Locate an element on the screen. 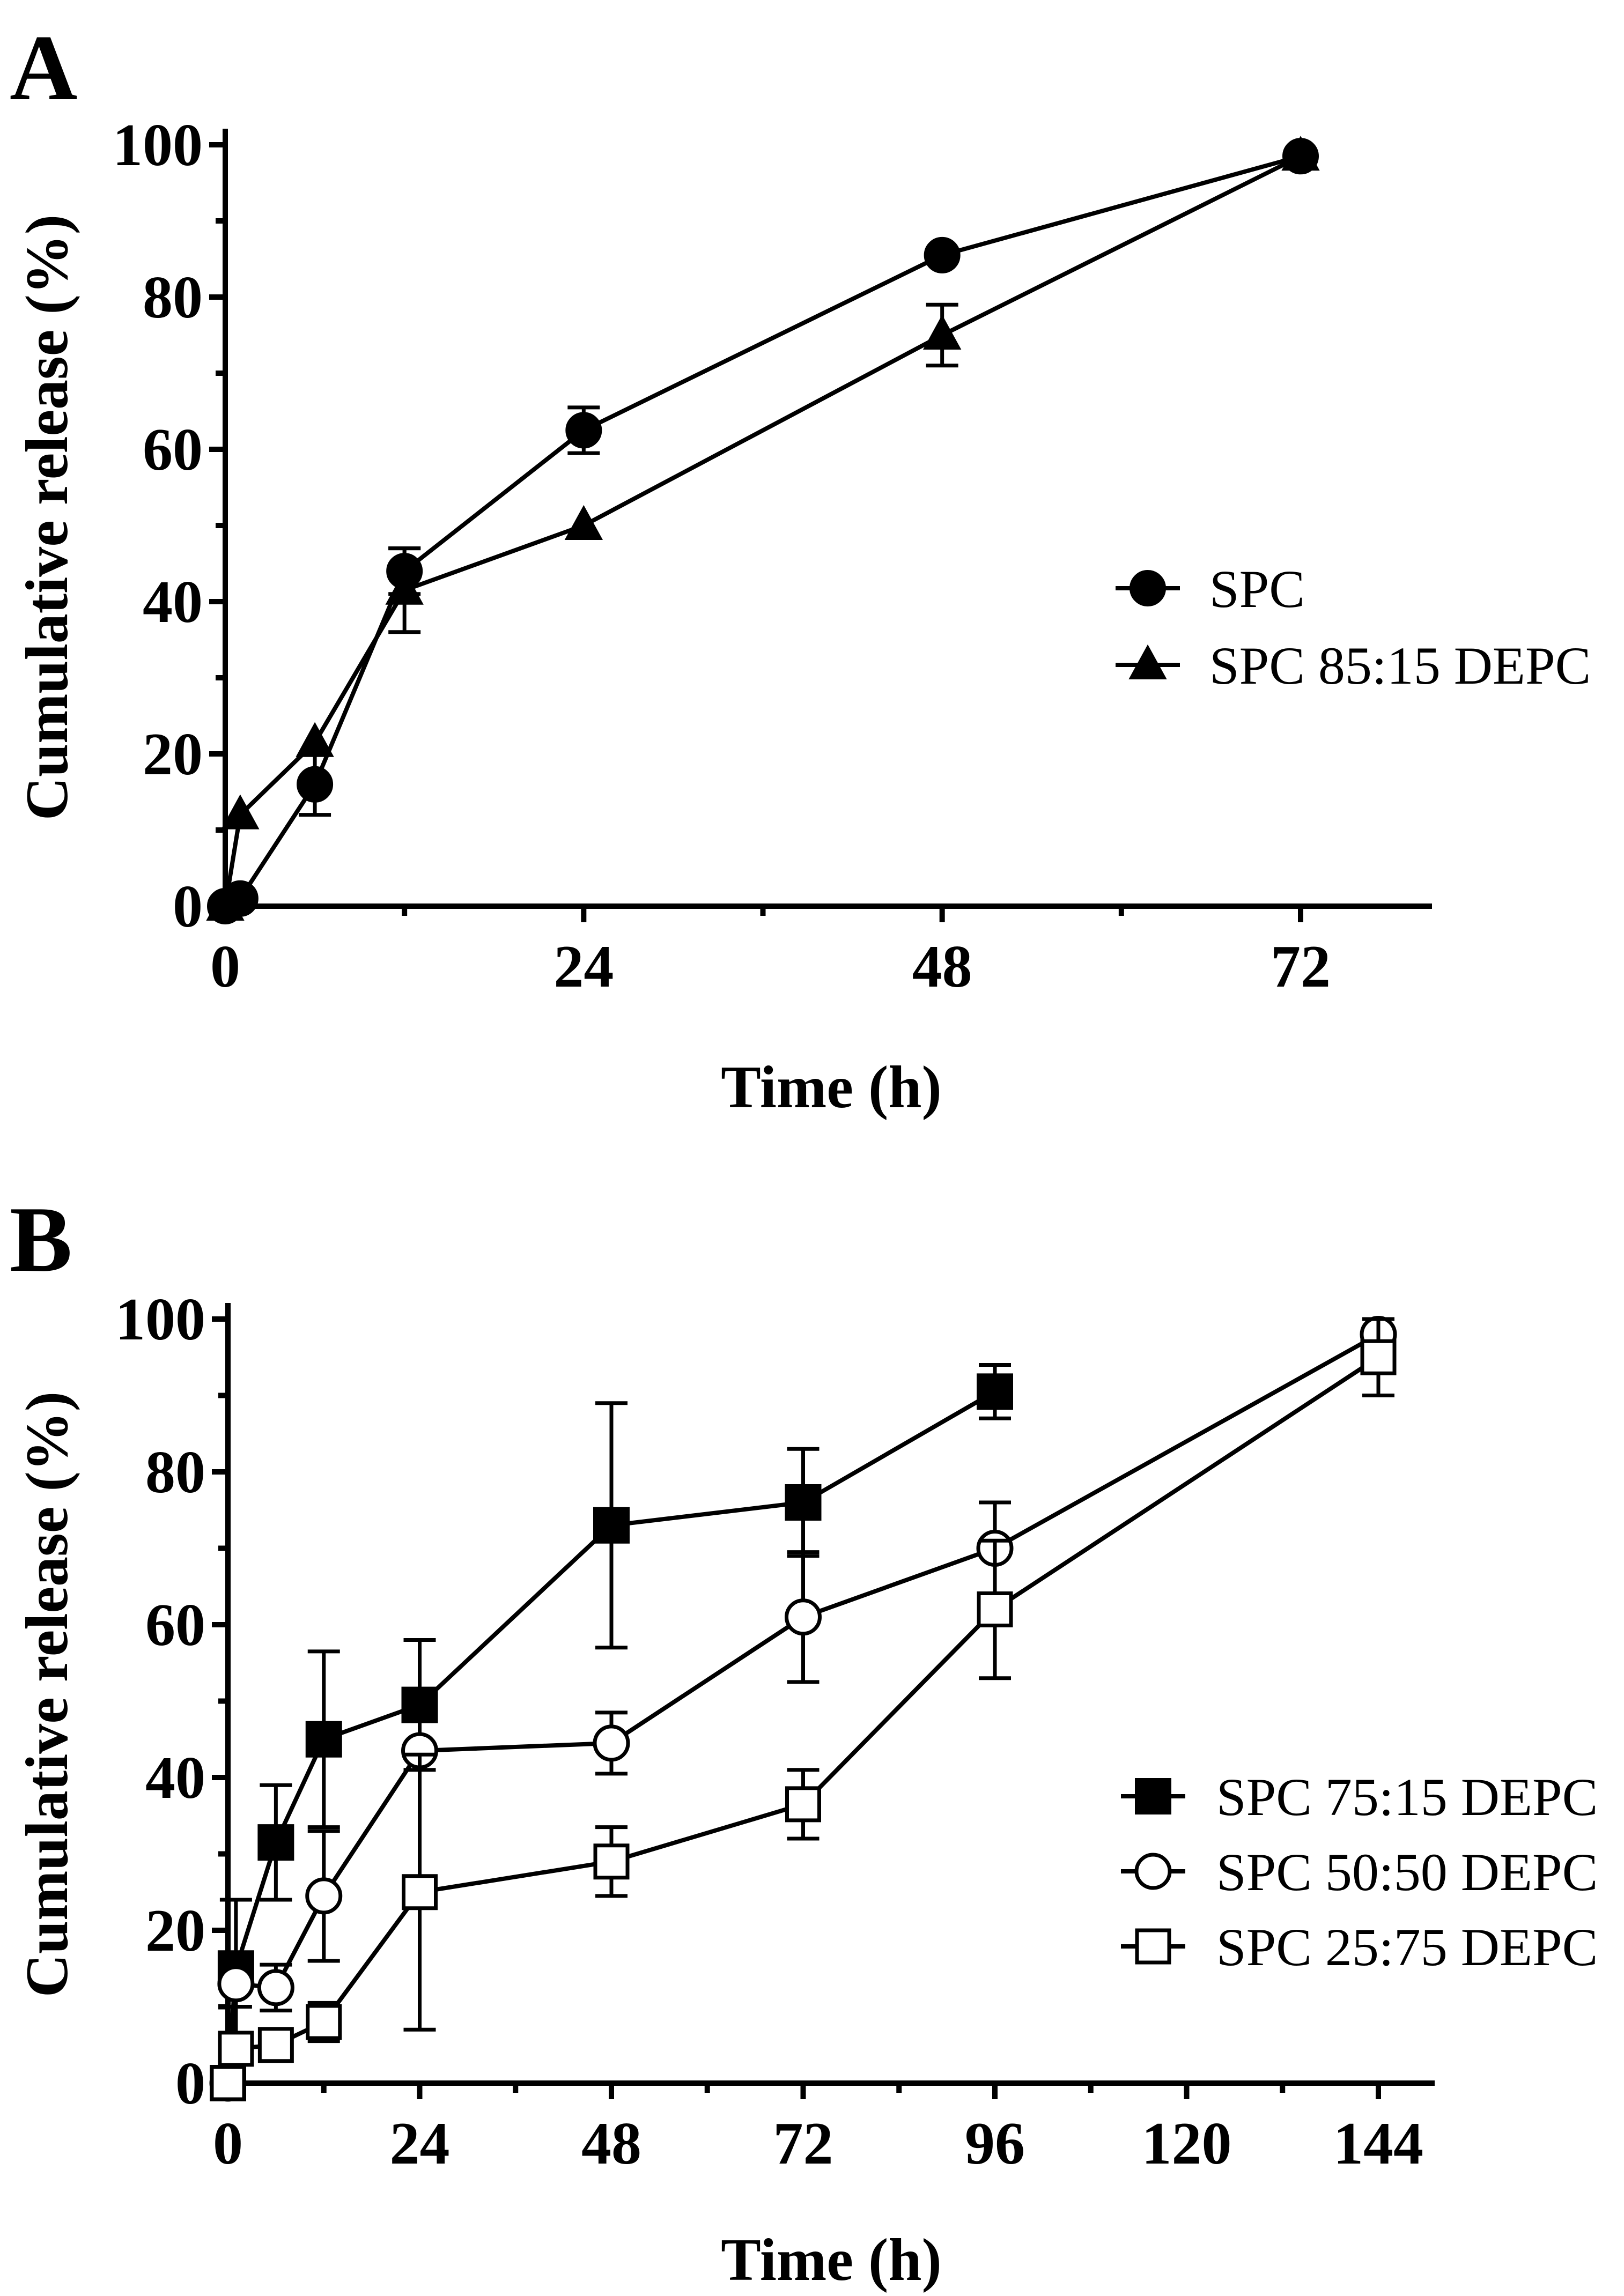  legend-item-spc-75-15-depc: SPC 75:15 DEPC is located at coordinates (1359, 1797).